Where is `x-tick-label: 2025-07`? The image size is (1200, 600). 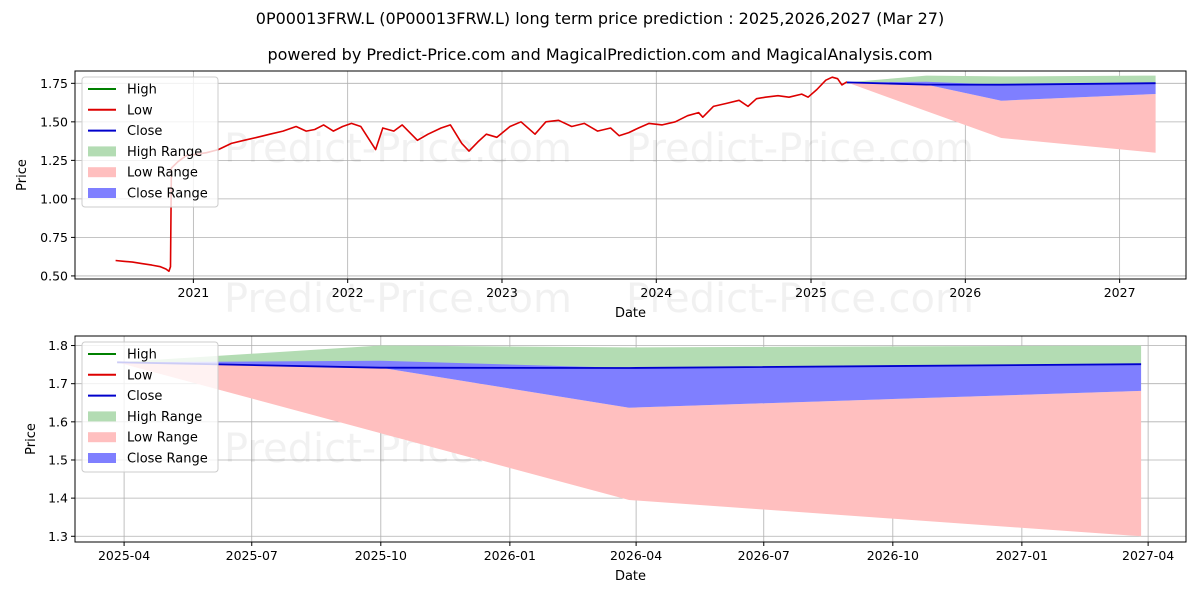
x-tick-label: 2025-07 is located at coordinates (252, 555).